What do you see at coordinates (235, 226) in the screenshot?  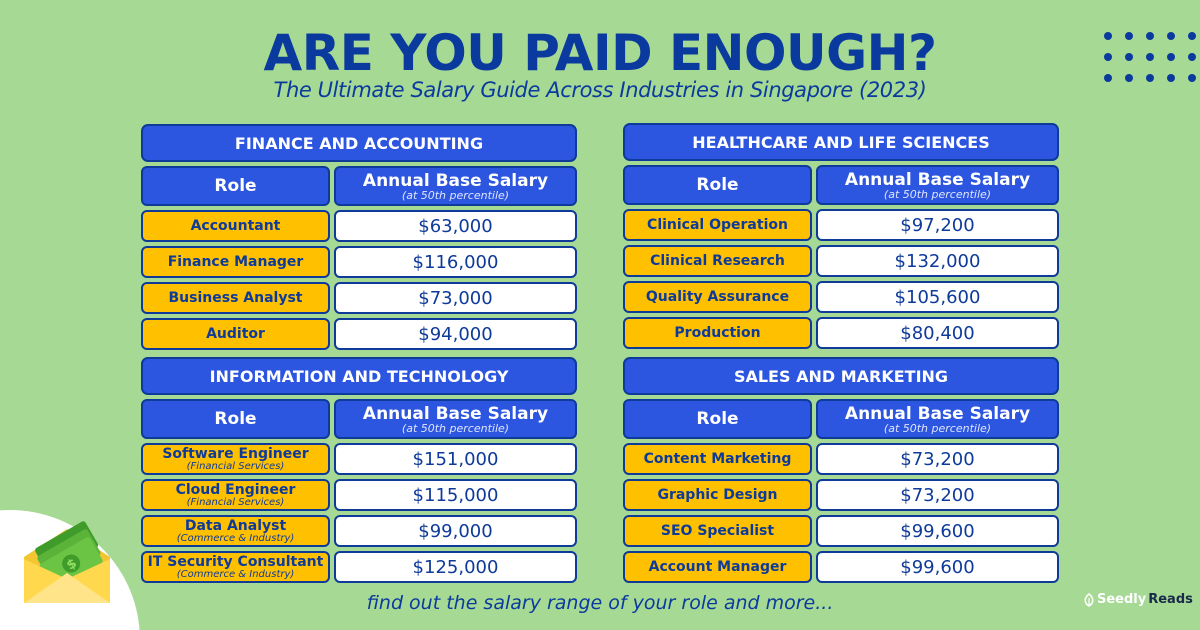 I see `role-cell: Accountant` at bounding box center [235, 226].